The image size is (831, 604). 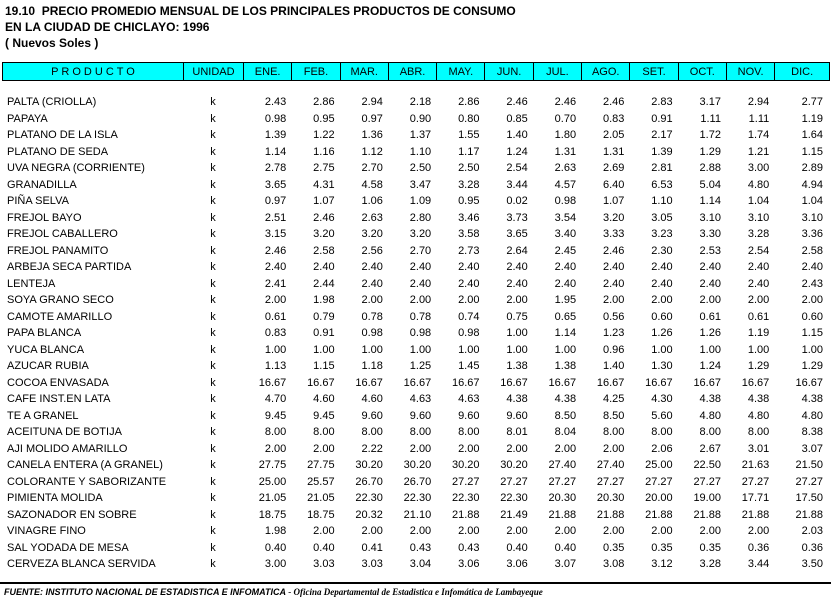 I want to click on price-value: 3.04, so click(x=420, y=564).